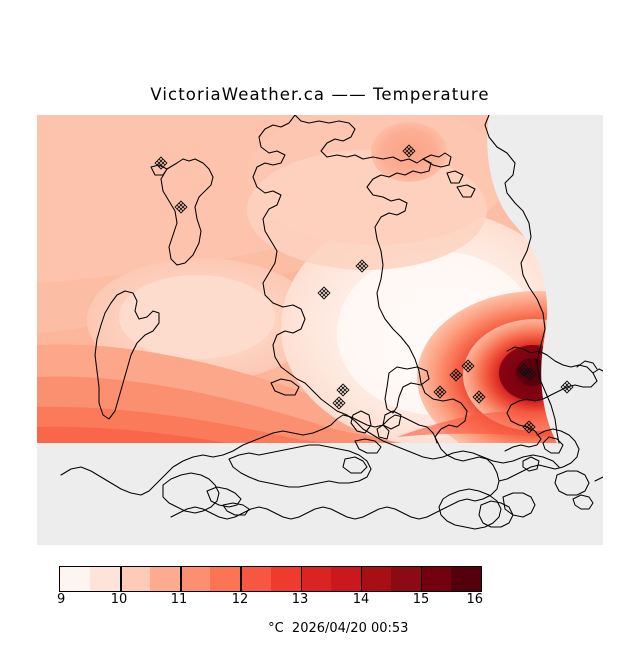 This screenshot has width=640, height=651. I want to click on colorbar-tick-label: 12, so click(240, 599).